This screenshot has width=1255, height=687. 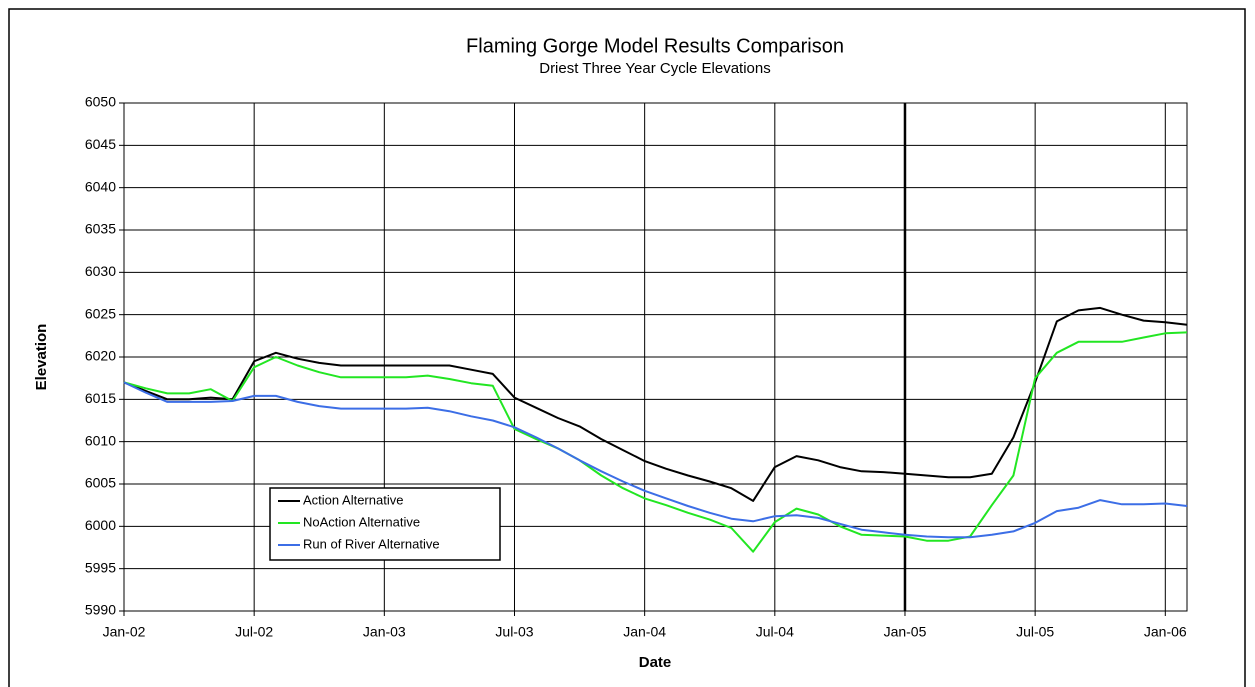 I want to click on legend-label: NoAction Alternative, so click(x=361, y=521).